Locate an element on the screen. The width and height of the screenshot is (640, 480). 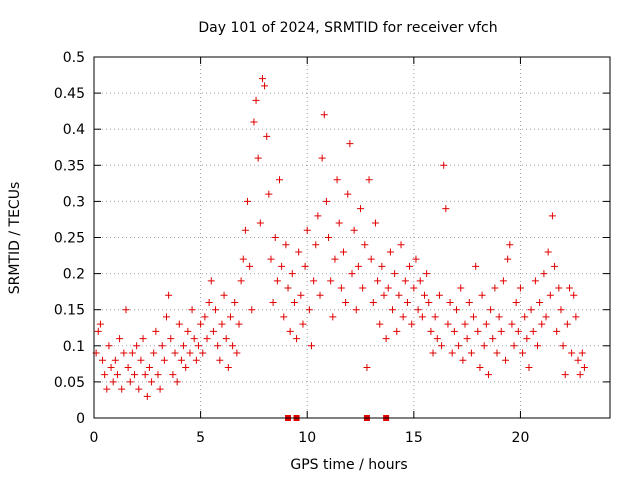
y-tick-label: 0.2 is located at coordinates (74, 275).